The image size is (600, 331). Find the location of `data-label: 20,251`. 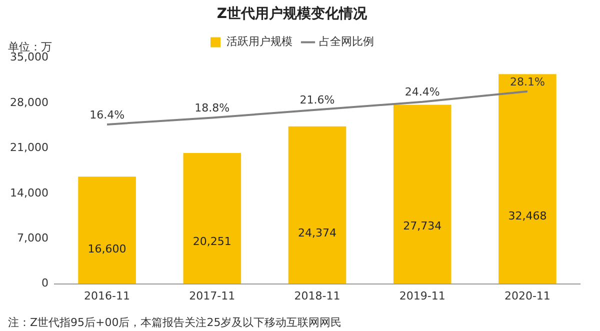

data-label: 20,251 is located at coordinates (212, 241).